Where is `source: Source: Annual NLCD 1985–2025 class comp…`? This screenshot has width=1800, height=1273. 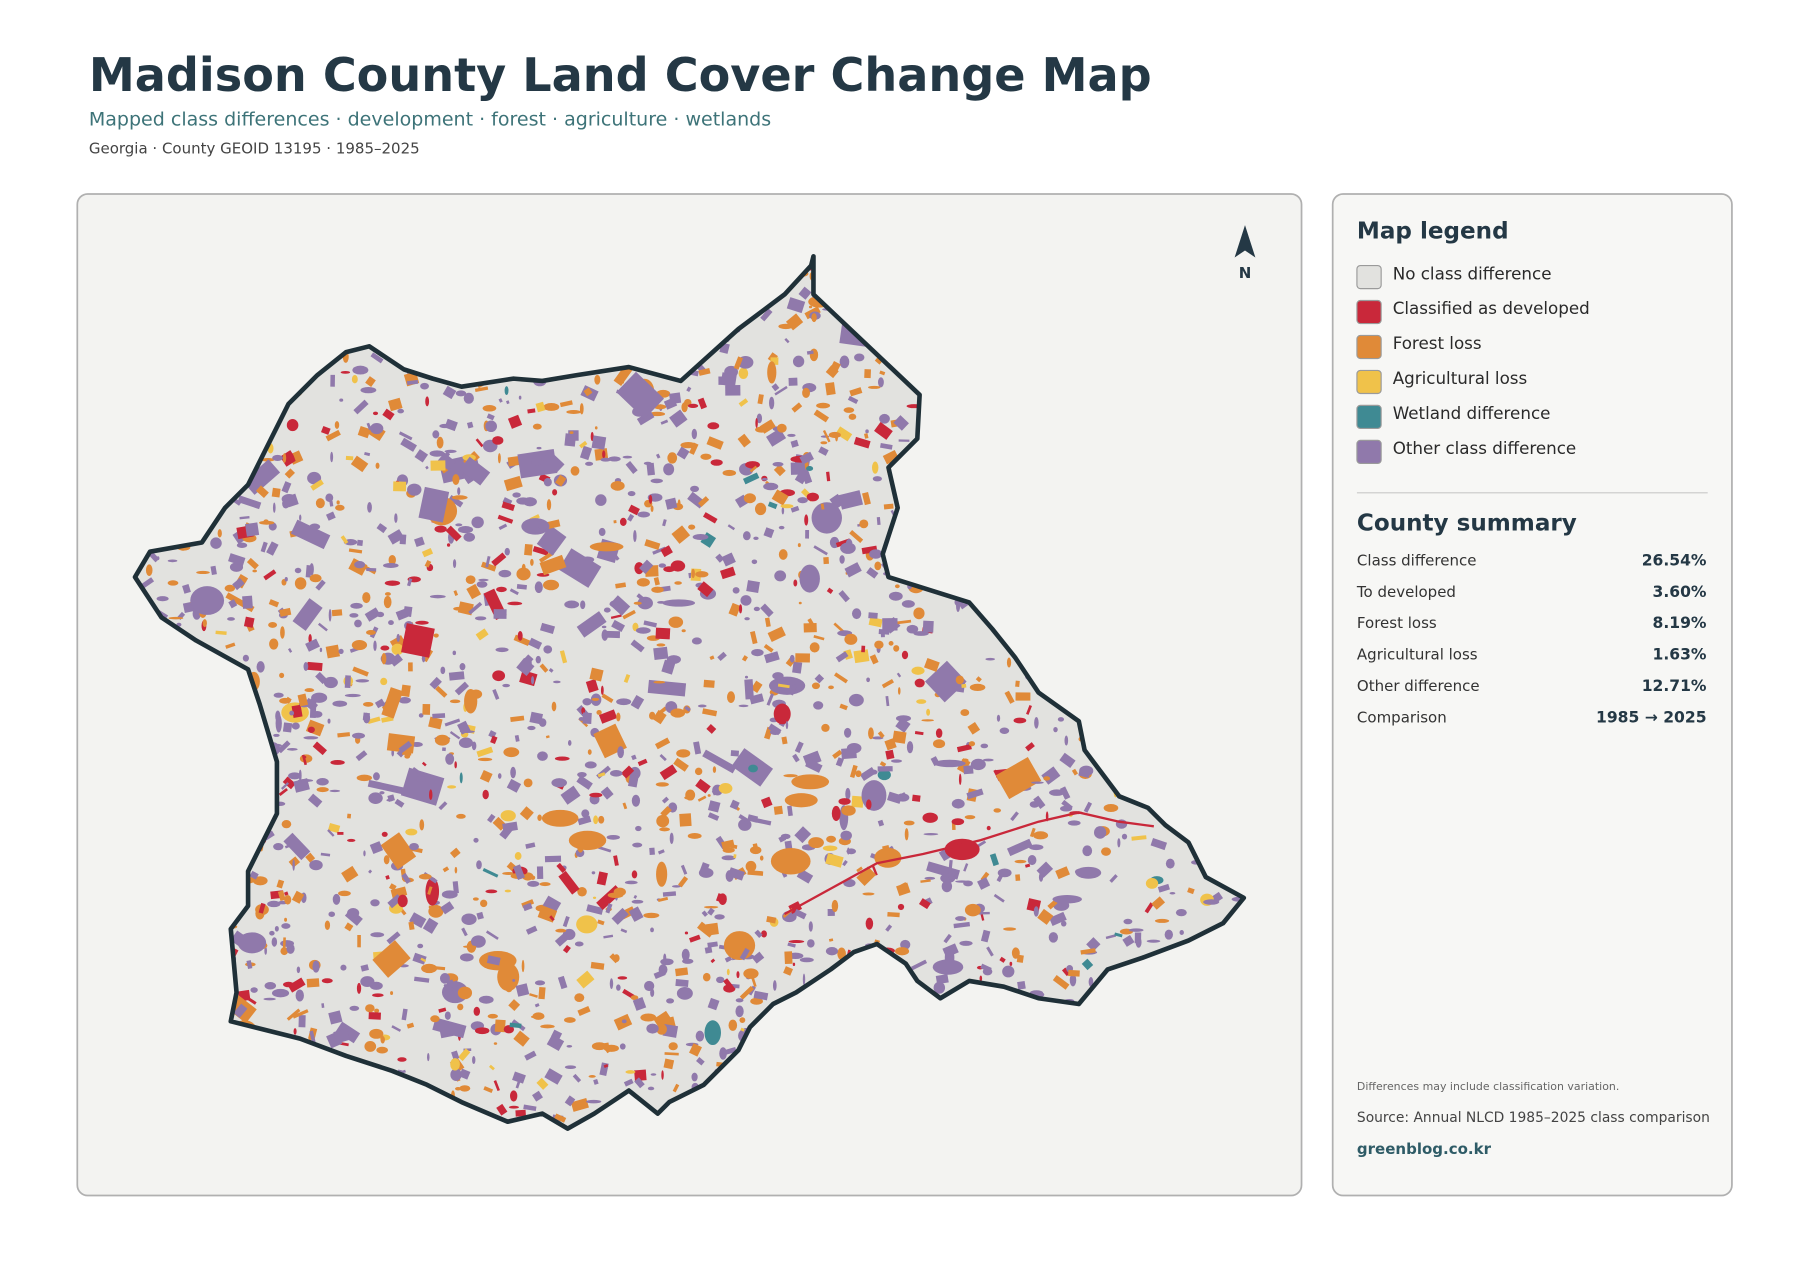
source: Source: Annual NLCD 1985–2025 class comp… is located at coordinates (1533, 1118).